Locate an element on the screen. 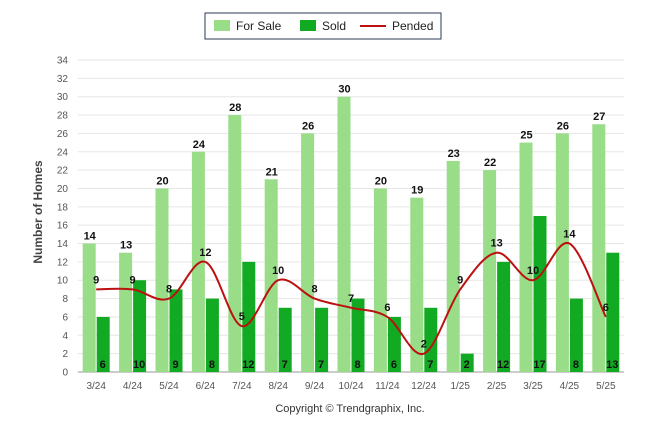 This screenshot has width=646, height=434. y-tick-label: 12 is located at coordinates (63, 262).